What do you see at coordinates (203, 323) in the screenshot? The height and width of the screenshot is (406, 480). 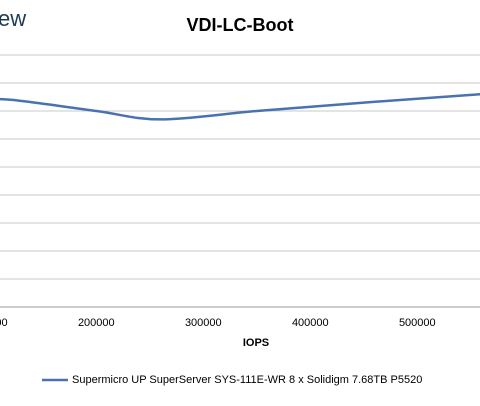 I see `x-tick-label: 300000` at bounding box center [203, 323].